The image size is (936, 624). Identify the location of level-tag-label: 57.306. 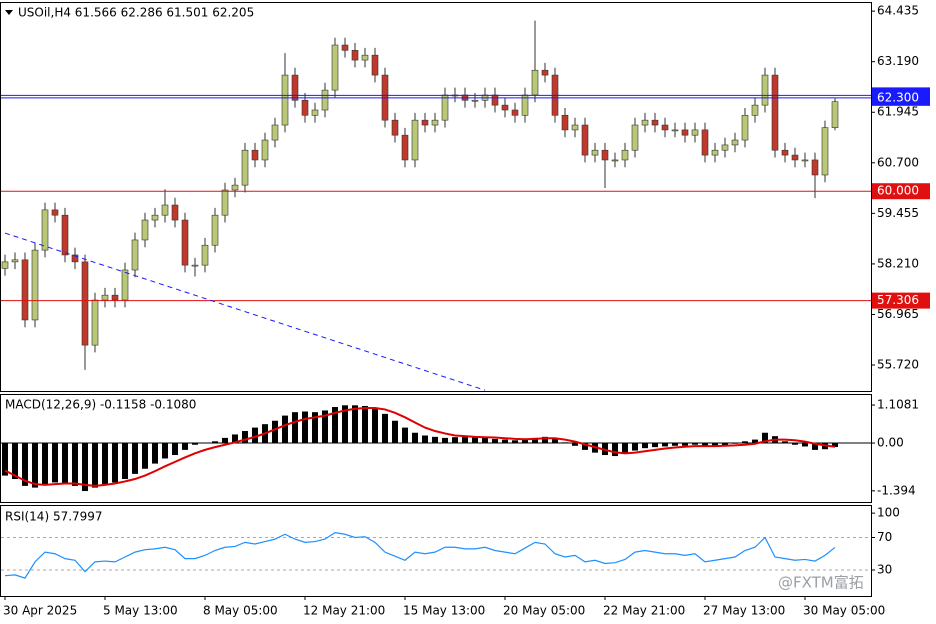
(898, 300).